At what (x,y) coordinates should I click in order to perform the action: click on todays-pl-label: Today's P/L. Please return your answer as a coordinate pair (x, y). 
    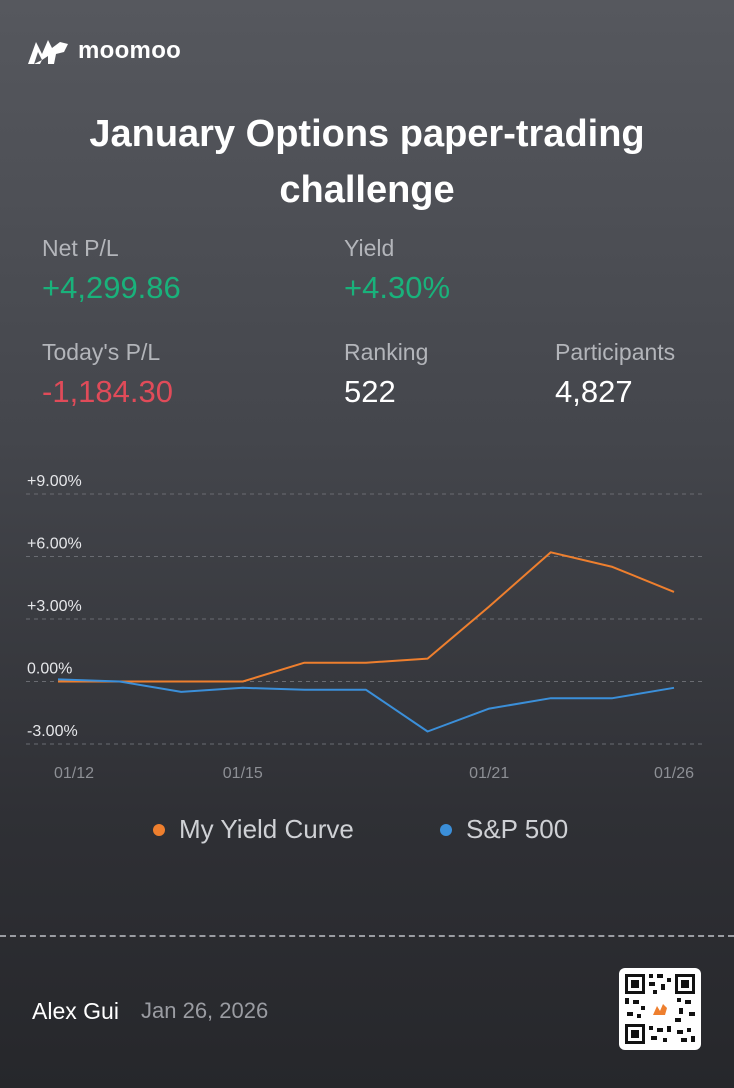
    Looking at the image, I should click on (101, 352).